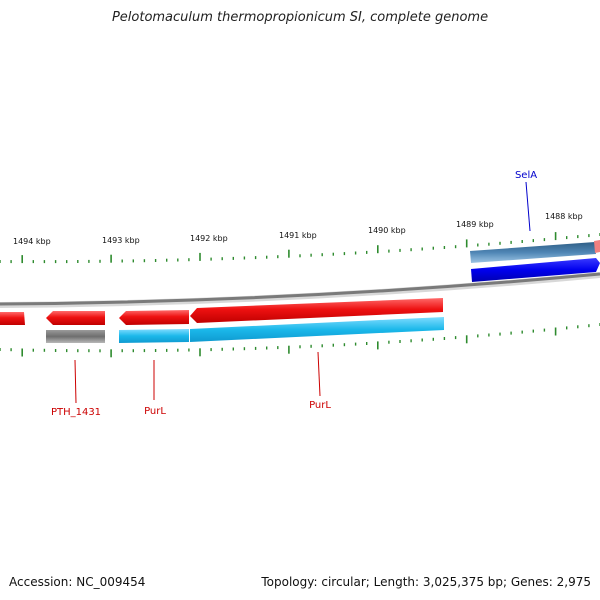 The height and width of the screenshot is (600, 600). I want to click on genome-backbone, so click(300, 289).